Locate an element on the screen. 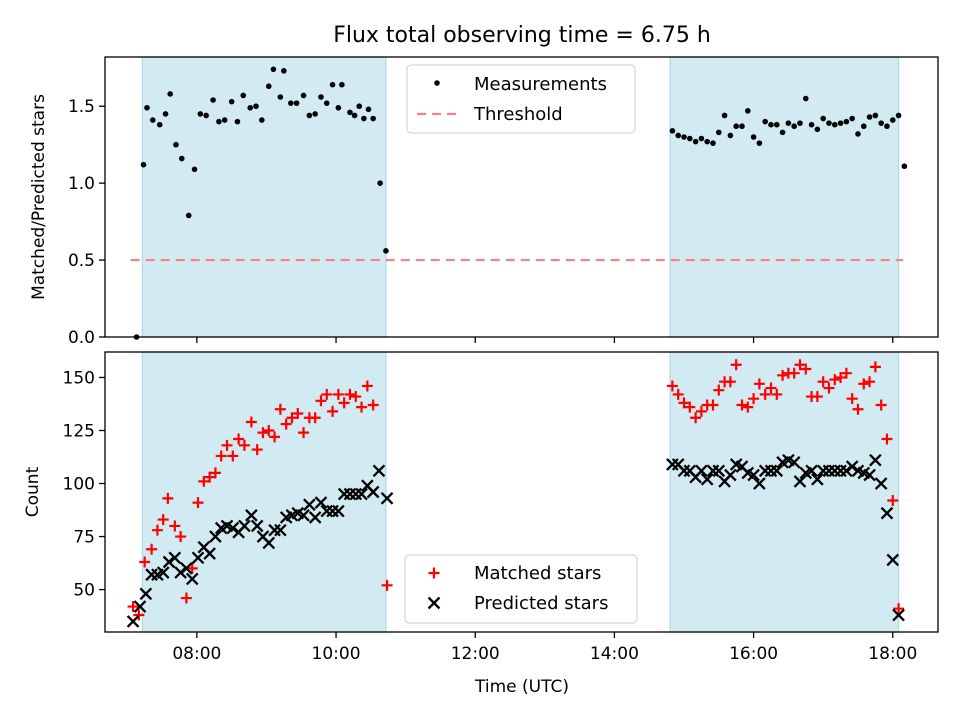 This screenshot has width=960, height=724. legend-matched-plus is located at coordinates (434, 573).